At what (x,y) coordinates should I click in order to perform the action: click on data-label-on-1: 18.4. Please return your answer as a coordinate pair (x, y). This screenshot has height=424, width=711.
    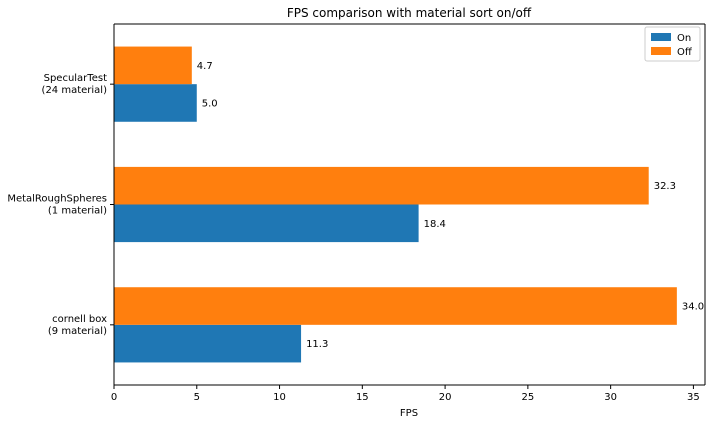
    Looking at the image, I should click on (435, 224).